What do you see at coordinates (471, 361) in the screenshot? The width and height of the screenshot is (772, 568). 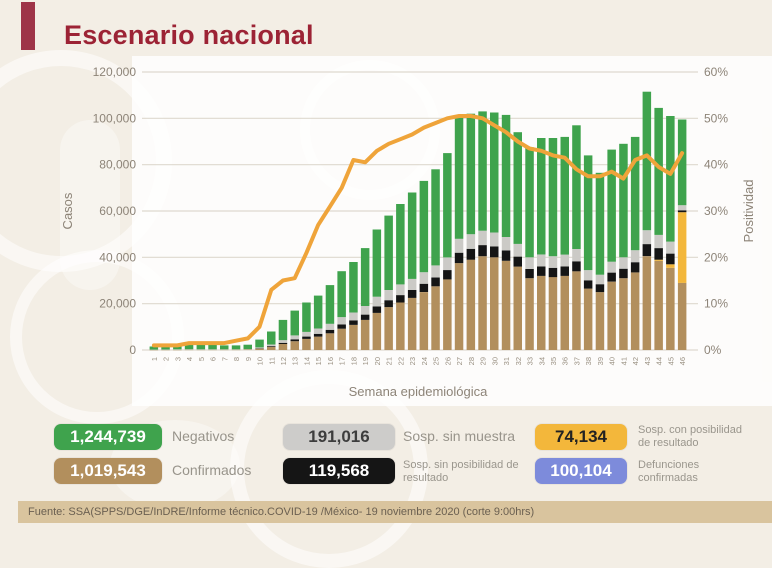 I see `x-axis-tick: 28` at bounding box center [471, 361].